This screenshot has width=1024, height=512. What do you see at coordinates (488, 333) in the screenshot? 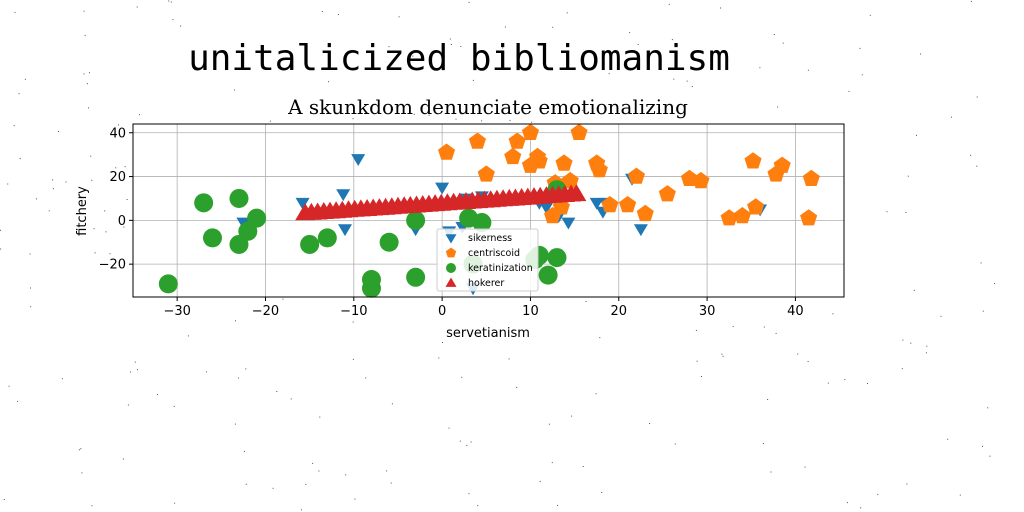
I see `x-axis-label: servetianism` at bounding box center [488, 333].